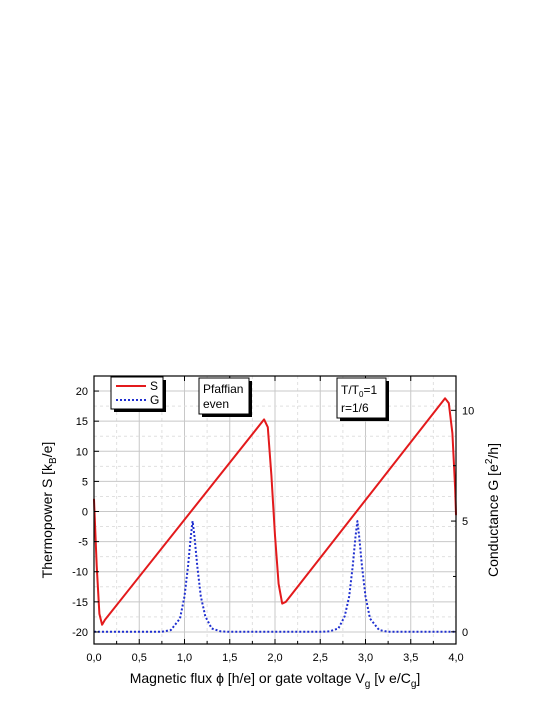 This screenshot has width=545, height=705. I want to click on x-tick-label: 2,0, so click(274, 658).